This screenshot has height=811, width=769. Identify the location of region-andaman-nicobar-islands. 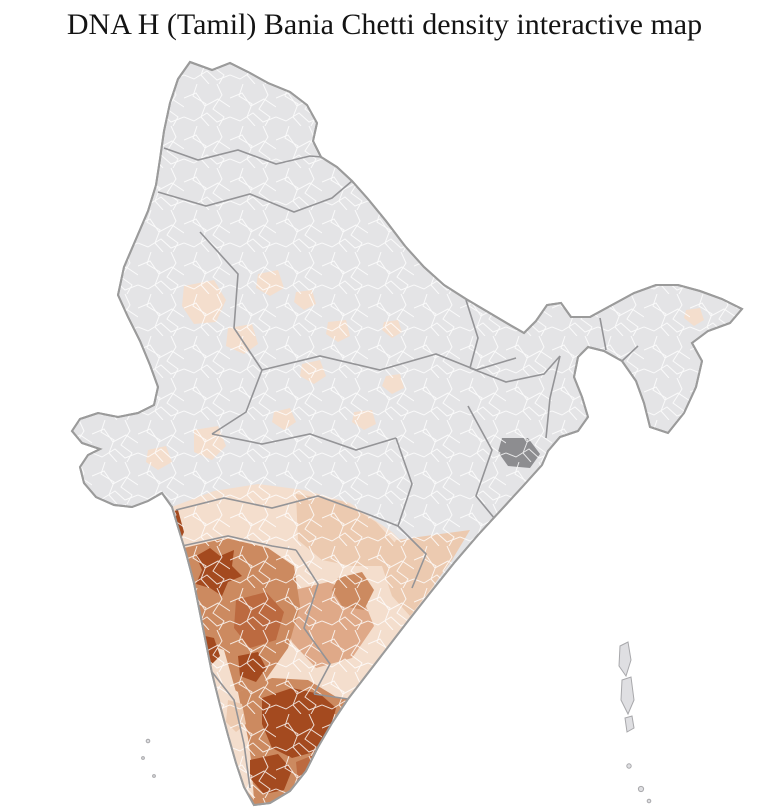
(635, 722).